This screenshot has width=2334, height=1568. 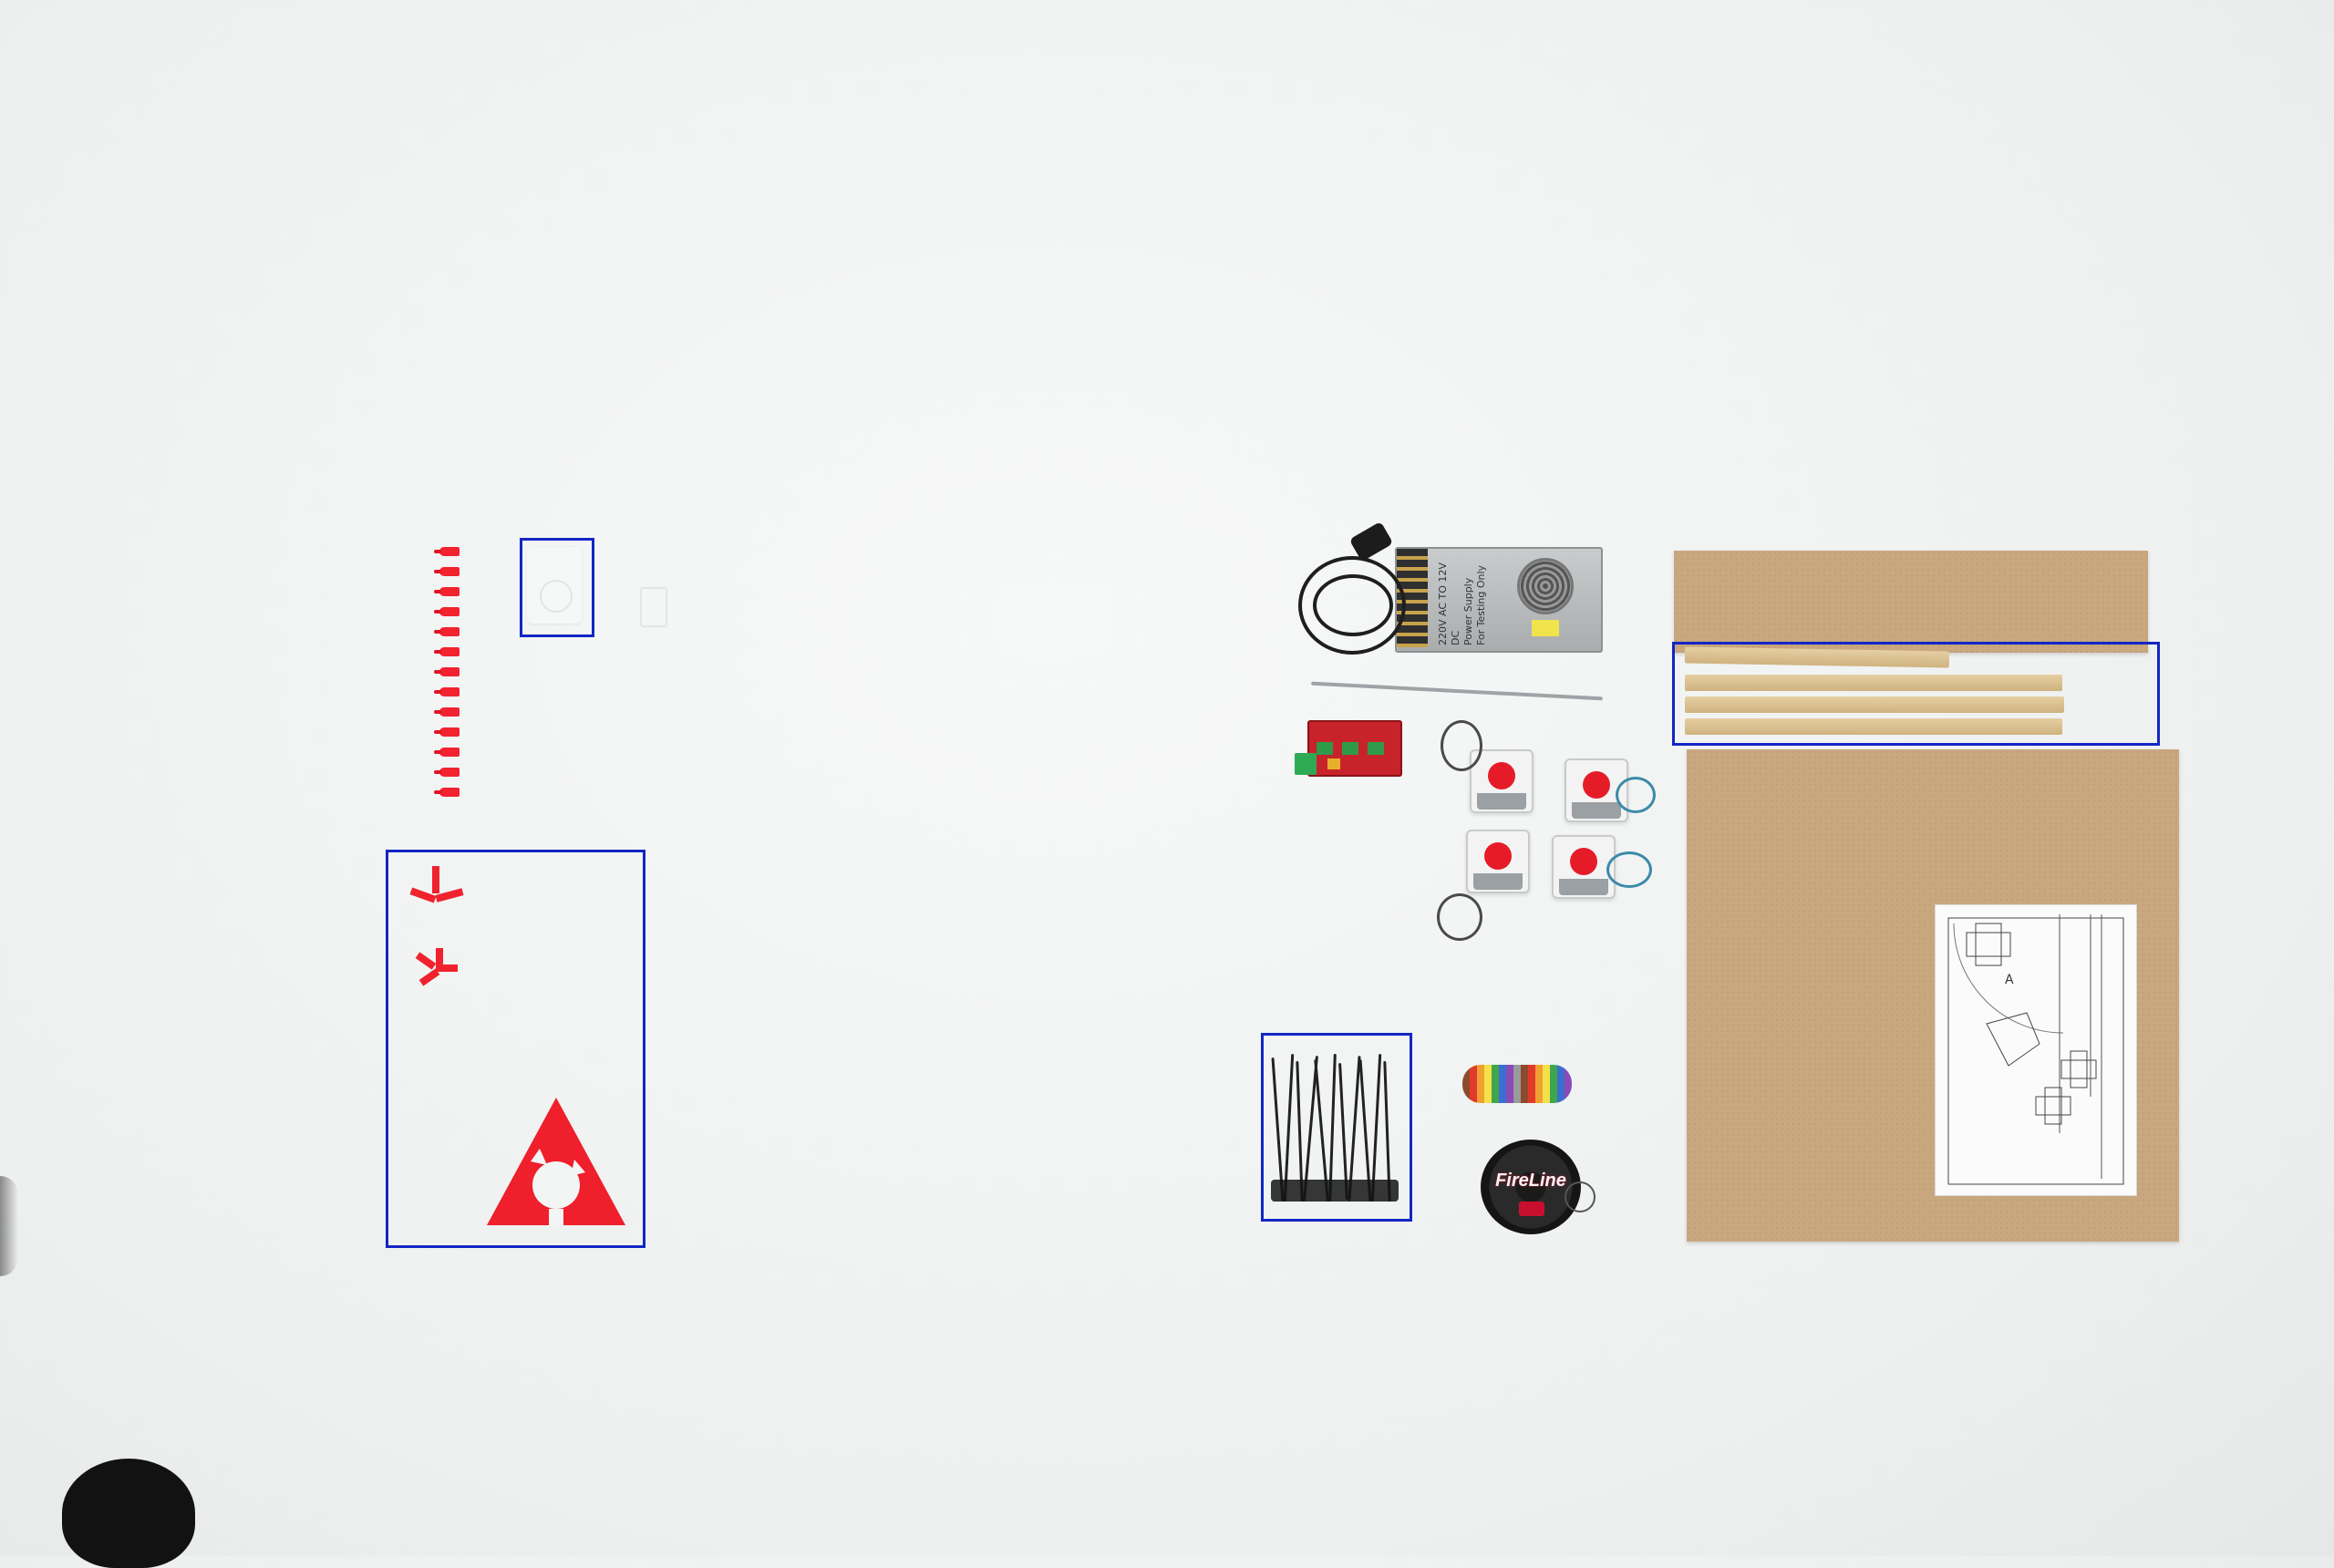 What do you see at coordinates (1517, 1084) in the screenshot?
I see `ribbon-cable-roll` at bounding box center [1517, 1084].